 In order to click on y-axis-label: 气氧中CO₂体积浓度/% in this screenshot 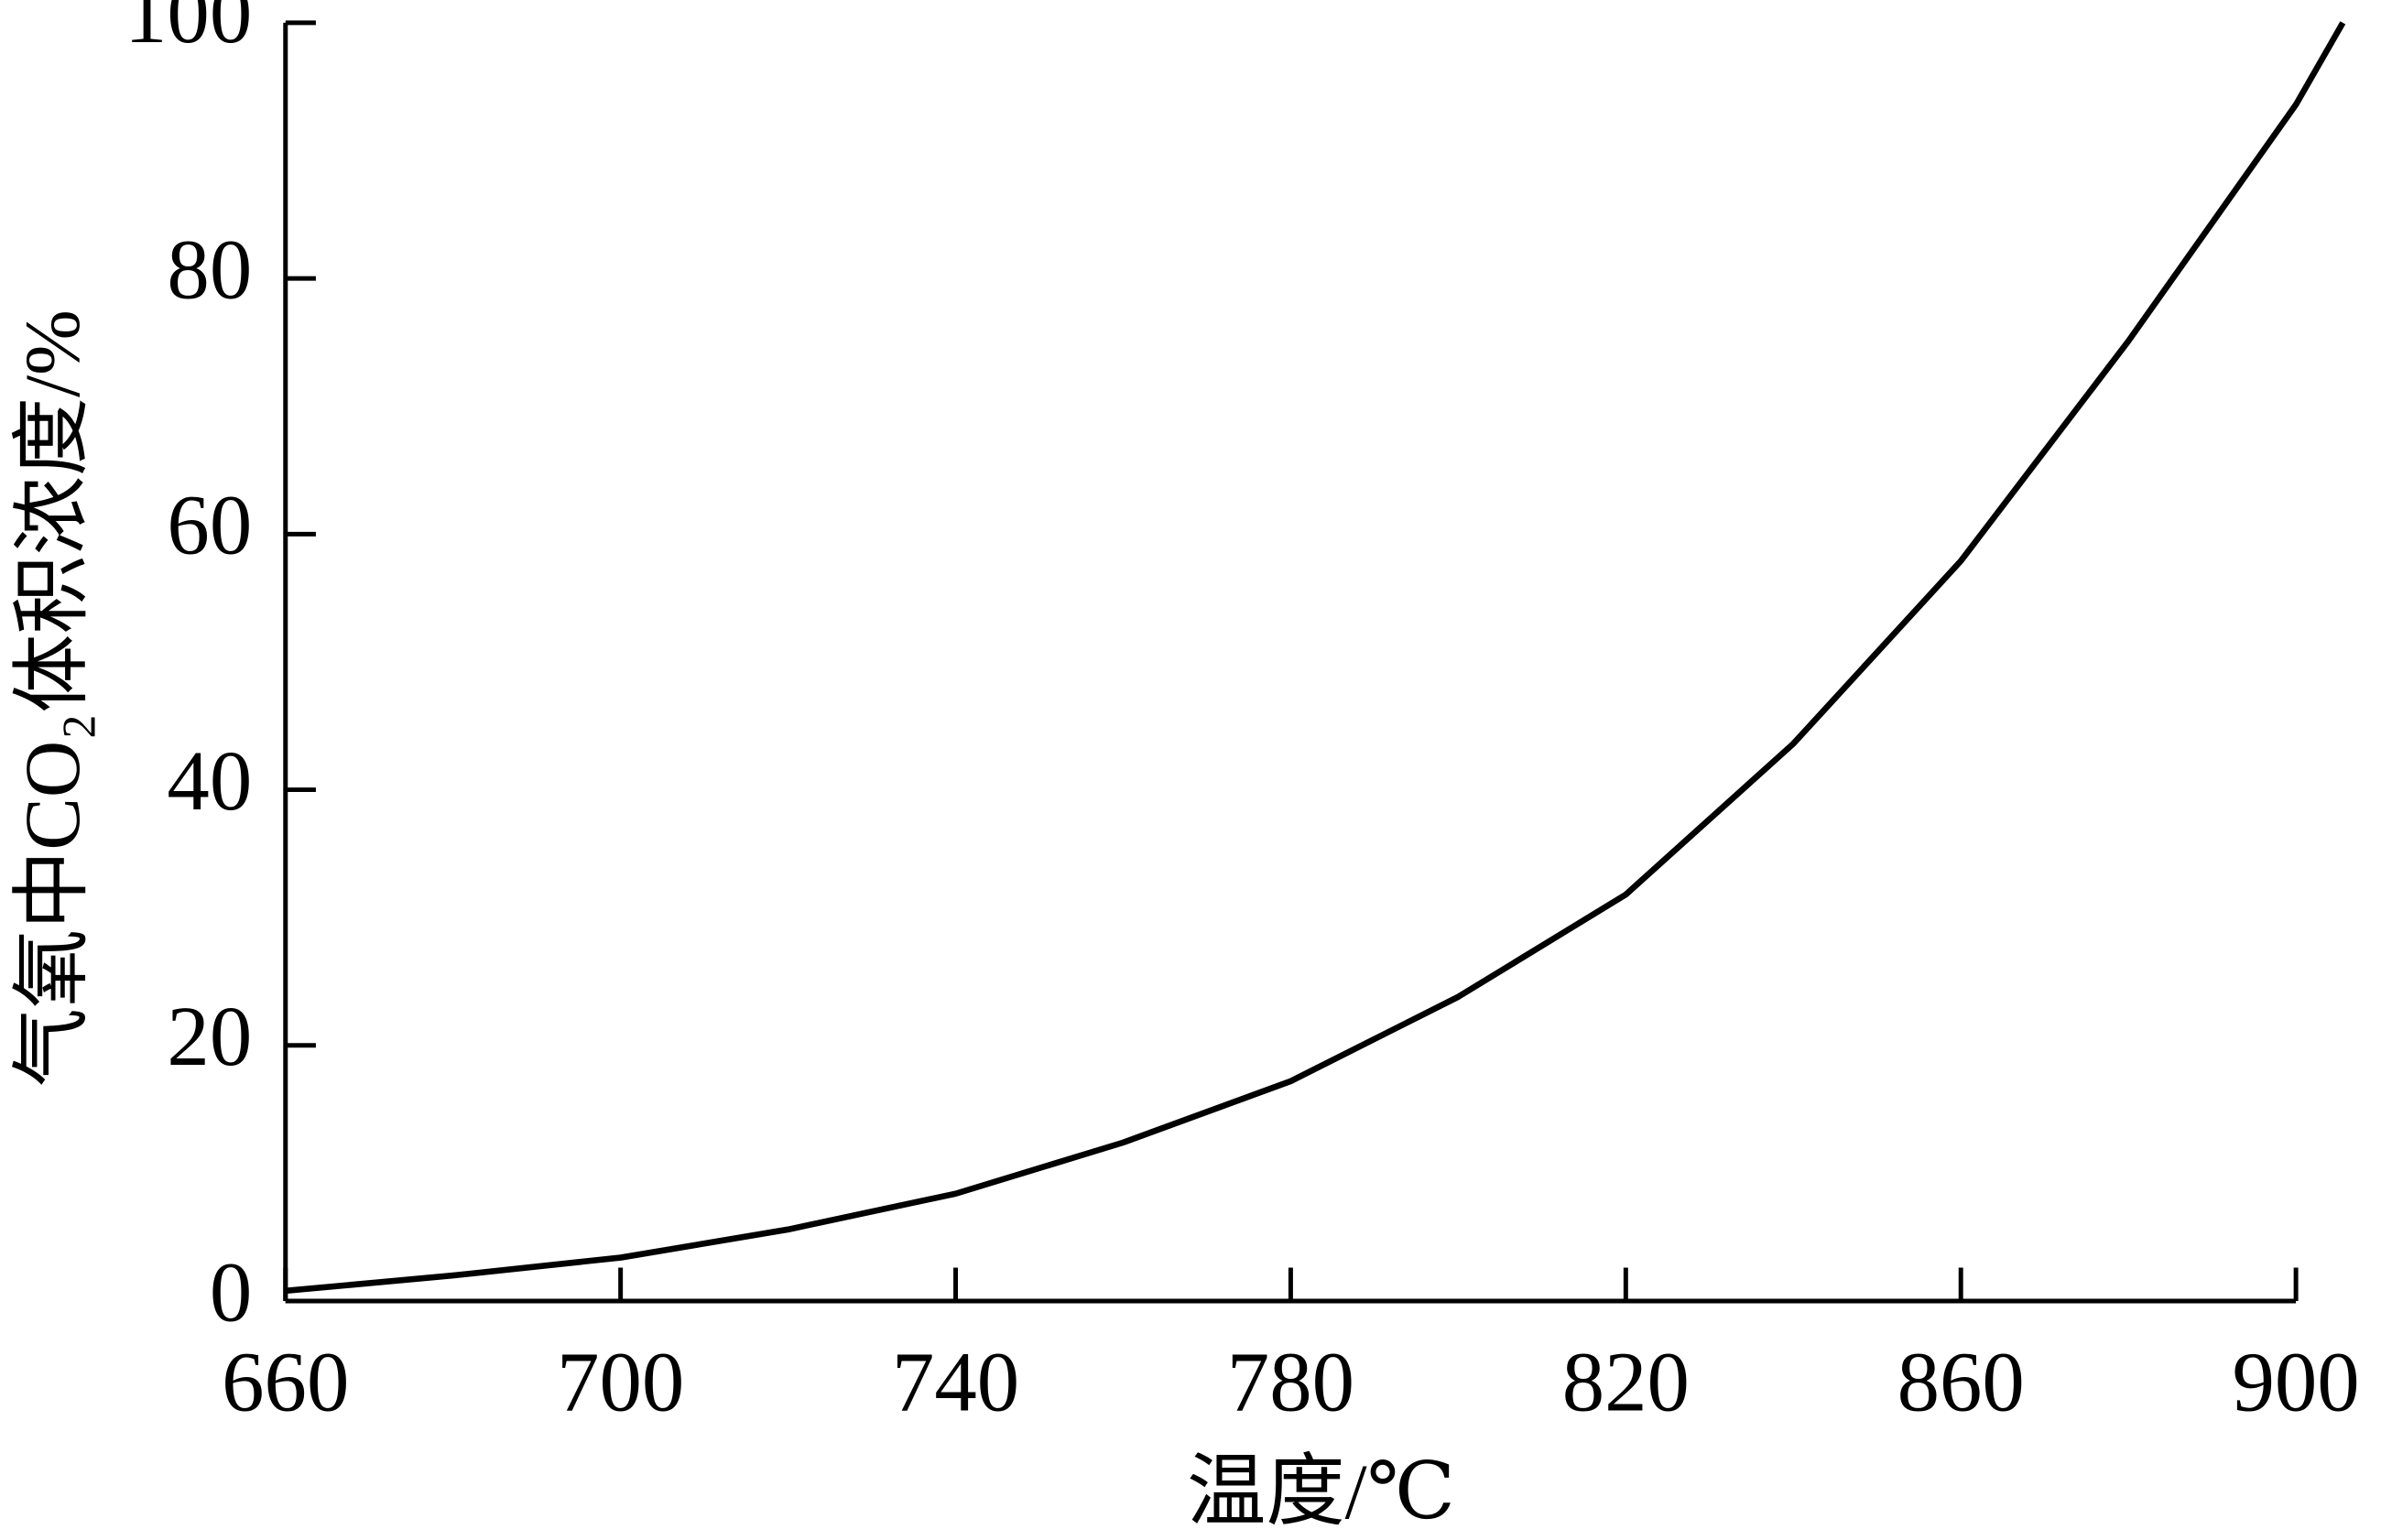, I will do `click(52, 698)`.